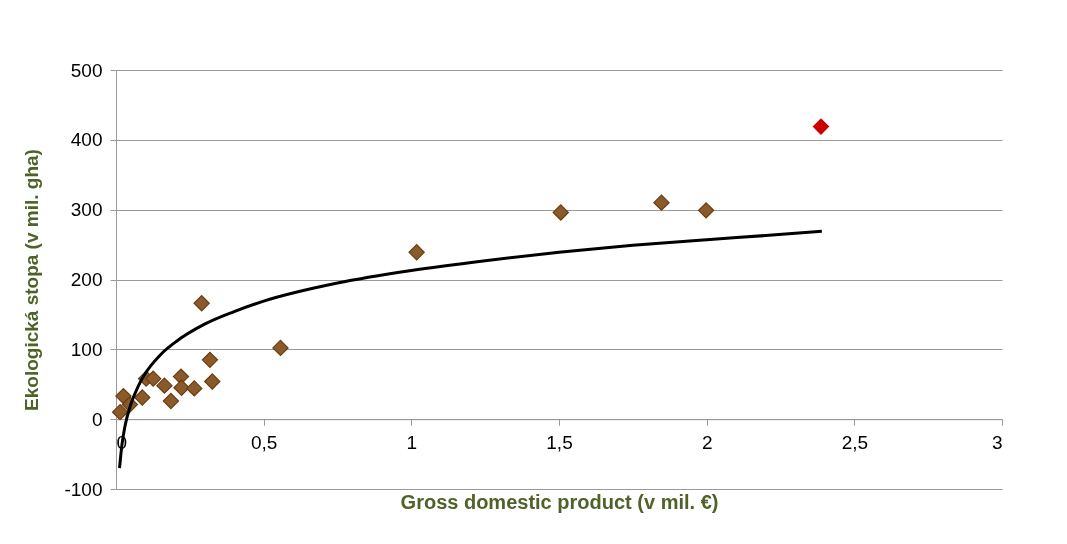 The height and width of the screenshot is (544, 1067). What do you see at coordinates (97, 419) in the screenshot?
I see `y-tick-label: 0` at bounding box center [97, 419].